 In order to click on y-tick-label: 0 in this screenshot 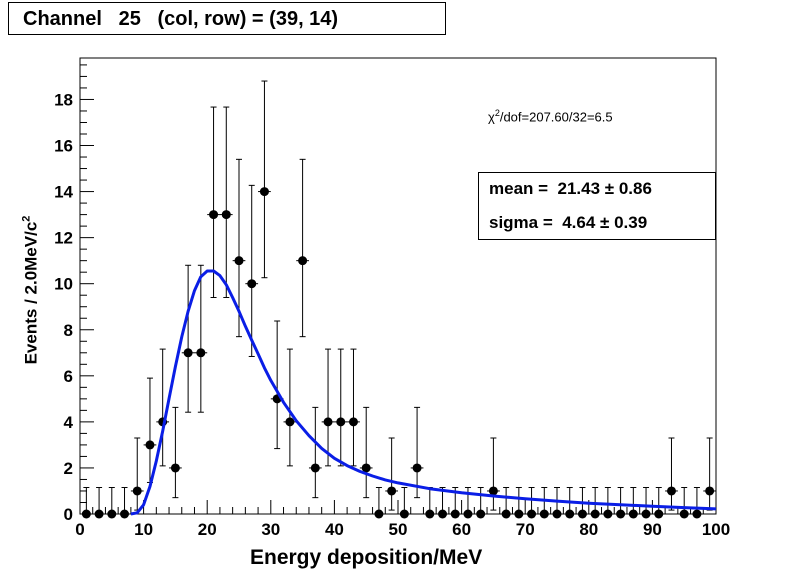, I will do `click(68, 514)`.